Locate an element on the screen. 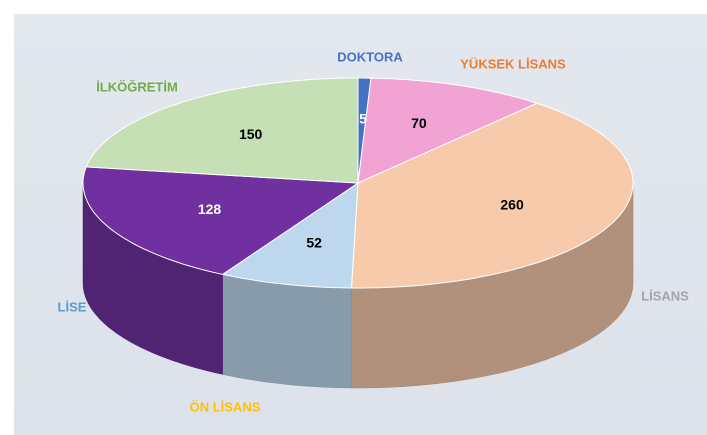  category-label: DOKTORA is located at coordinates (370, 56).